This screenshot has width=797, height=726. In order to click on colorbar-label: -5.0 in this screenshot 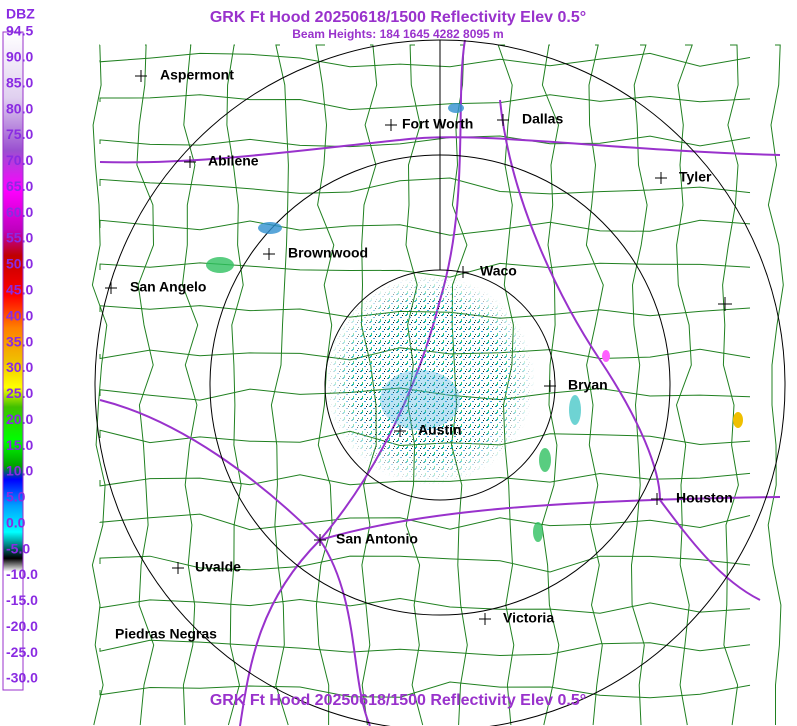, I will do `click(18, 548)`.